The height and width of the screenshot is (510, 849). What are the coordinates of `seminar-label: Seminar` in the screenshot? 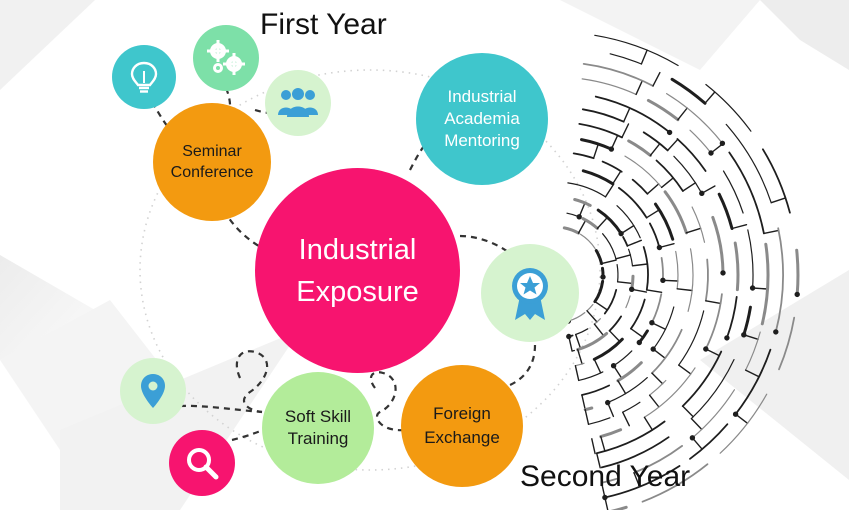 It's located at (212, 151).